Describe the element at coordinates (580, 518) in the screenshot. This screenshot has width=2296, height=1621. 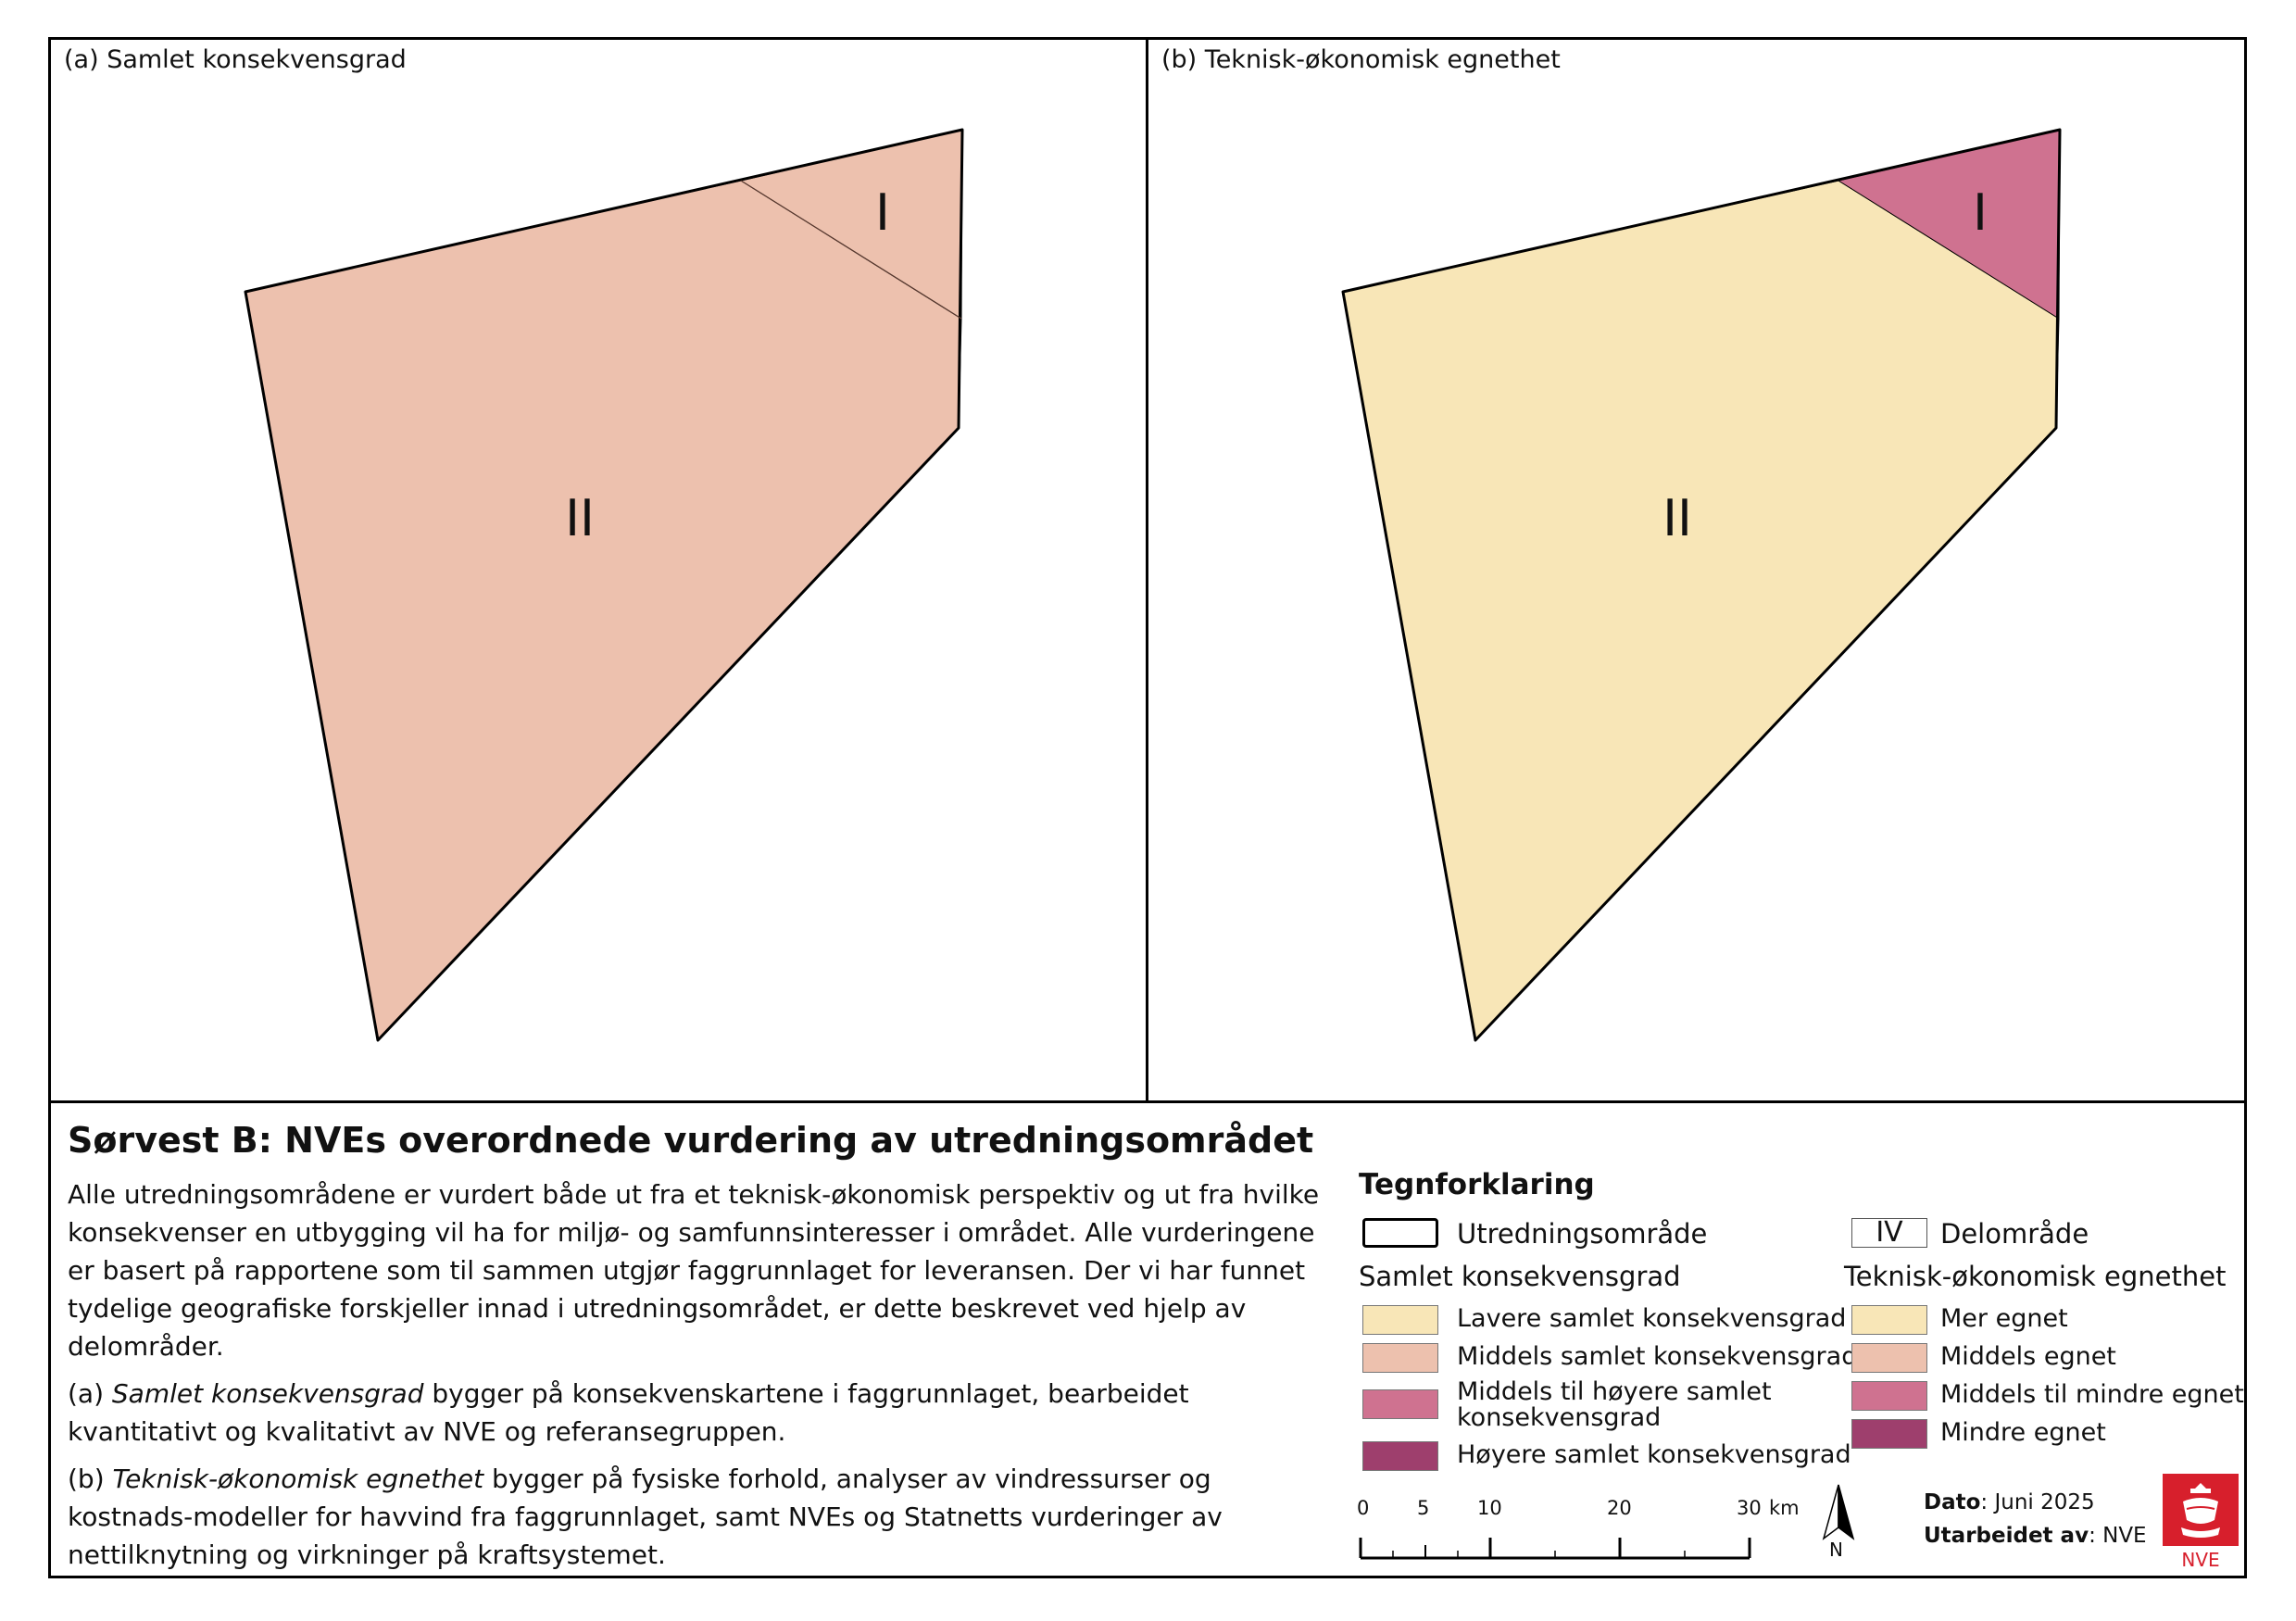
I see `region-a-ii-label: II` at that location.